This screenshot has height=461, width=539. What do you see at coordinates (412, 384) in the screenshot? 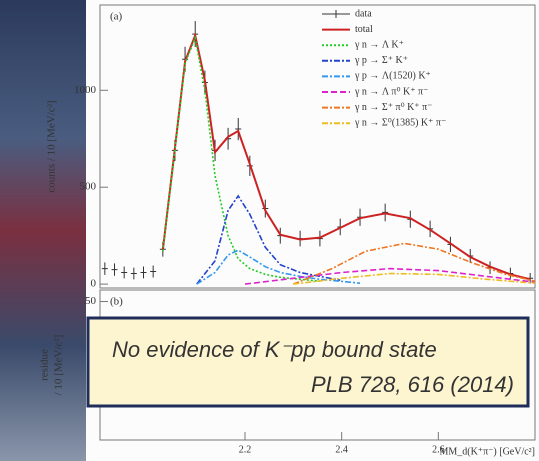
I see `callout-text: PLB 728, 616 (2014)` at bounding box center [412, 384].